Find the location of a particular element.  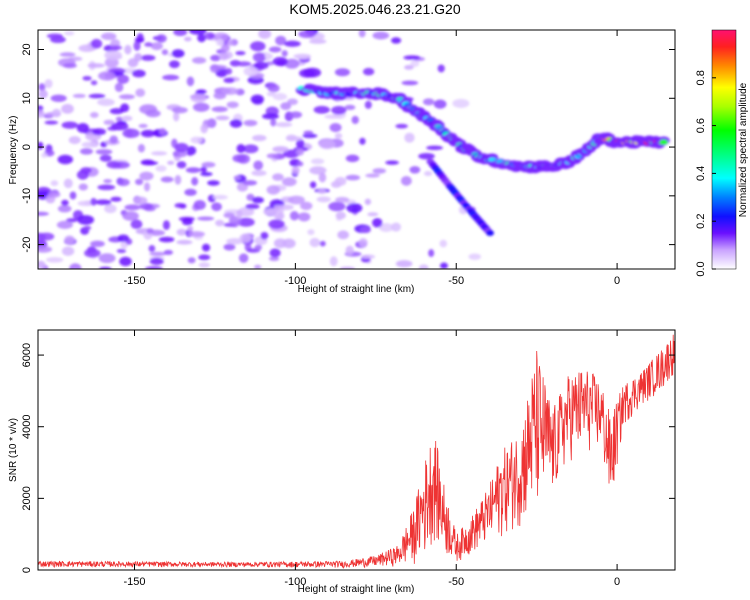

y-tick-label: 4000 is located at coordinates (27, 426).